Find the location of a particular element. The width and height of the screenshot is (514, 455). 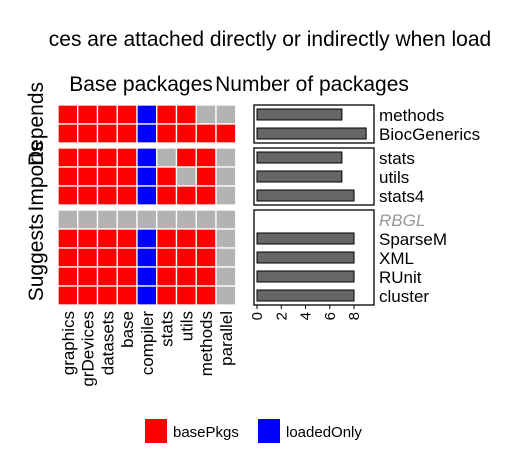

heat-cell-RUnit-compiler is located at coordinates (147, 276).